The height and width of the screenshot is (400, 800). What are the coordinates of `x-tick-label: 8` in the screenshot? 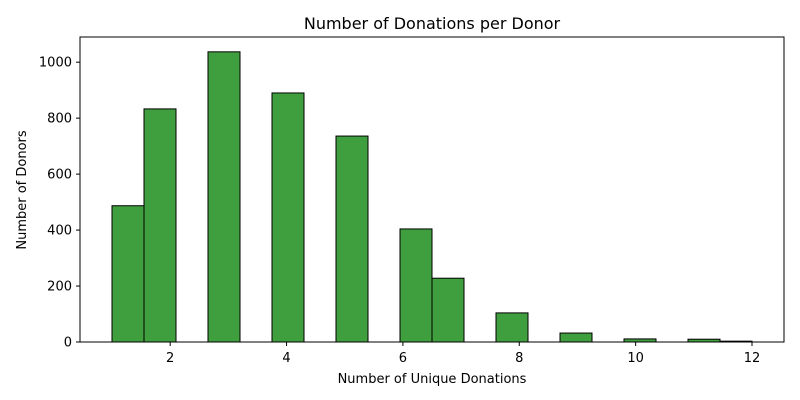 It's located at (519, 358).